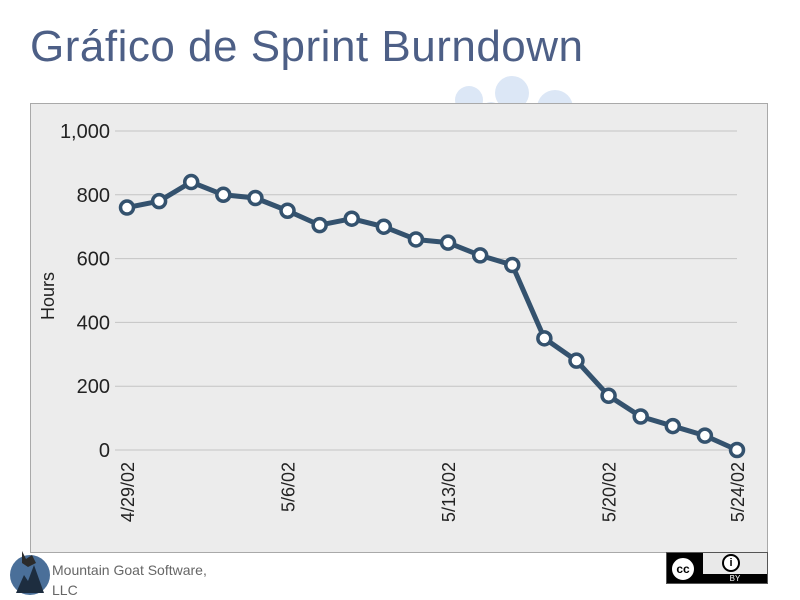  What do you see at coordinates (307, 46) in the screenshot?
I see `page-title: Gráfico de Sprint Burndown` at bounding box center [307, 46].